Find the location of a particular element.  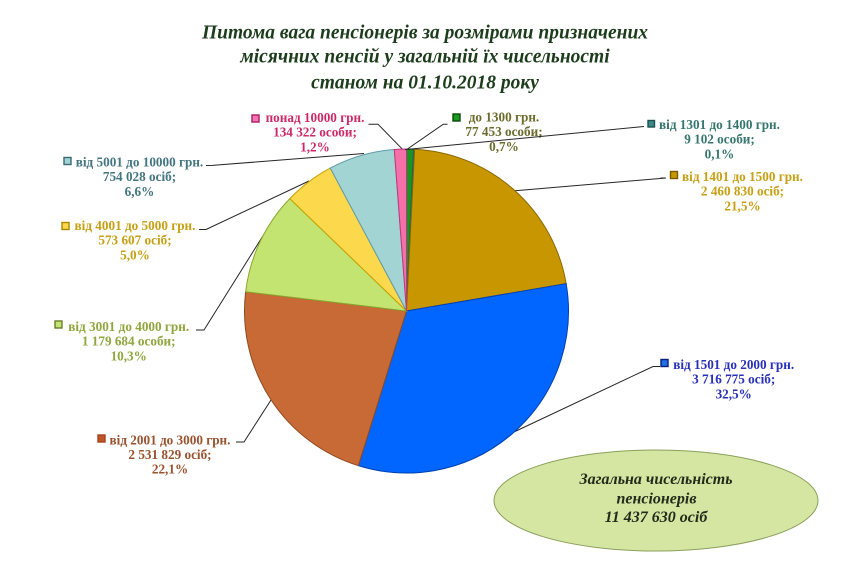

svg-text: від 1401 до 1500 грн. is located at coordinates (742, 176).